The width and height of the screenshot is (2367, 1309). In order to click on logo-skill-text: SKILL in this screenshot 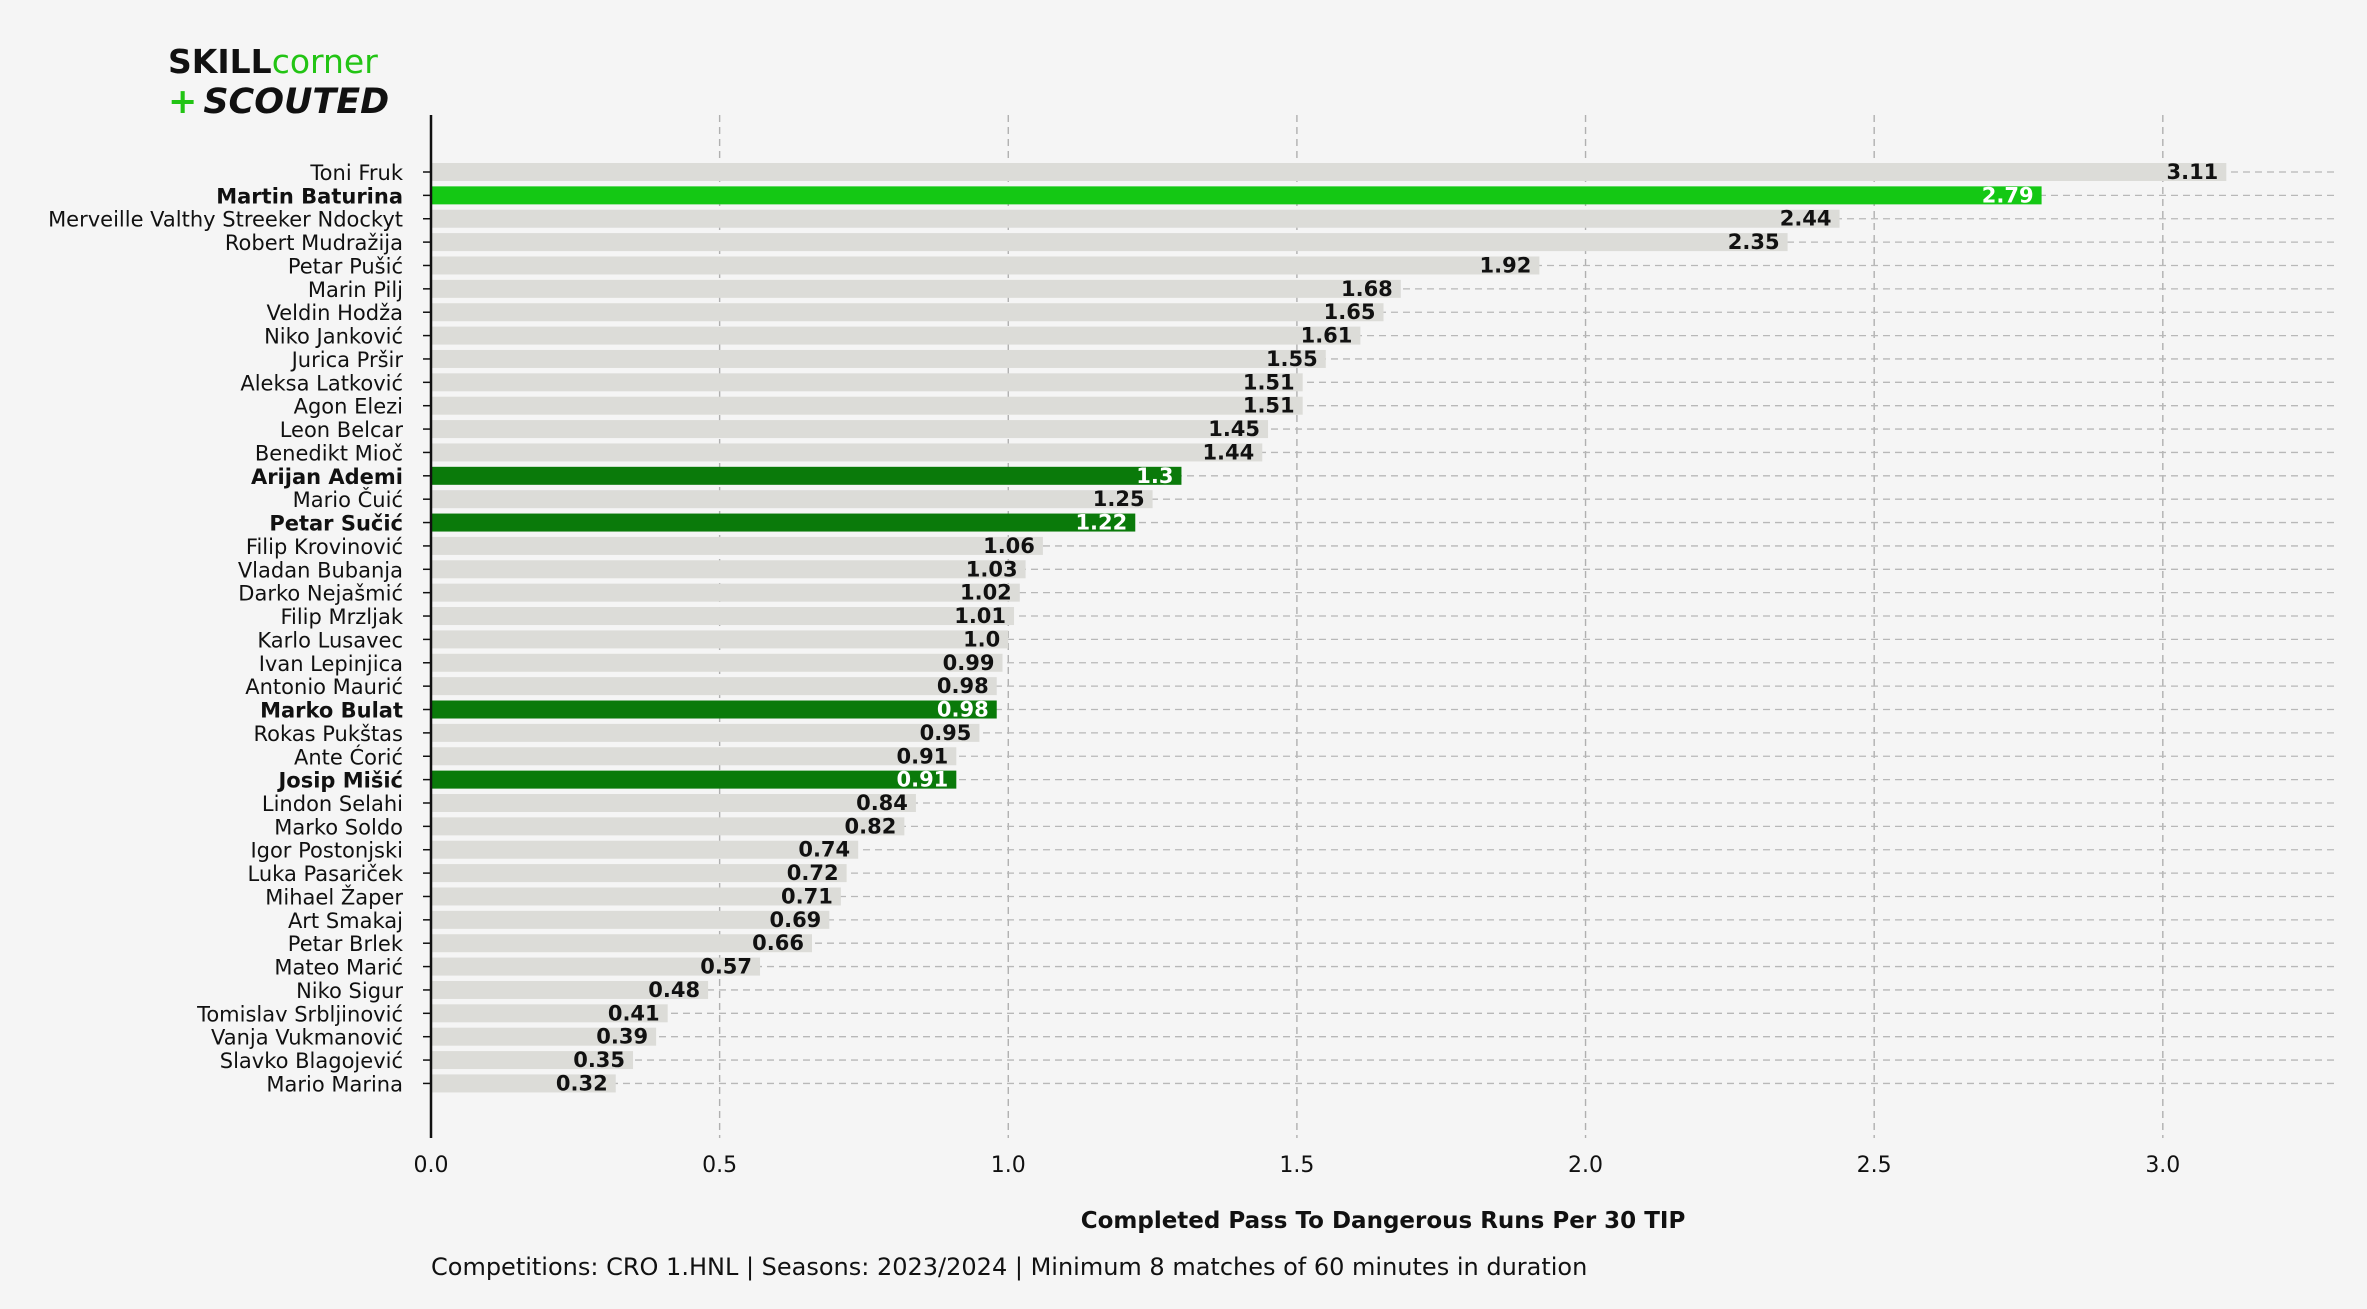, I will do `click(220, 61)`.